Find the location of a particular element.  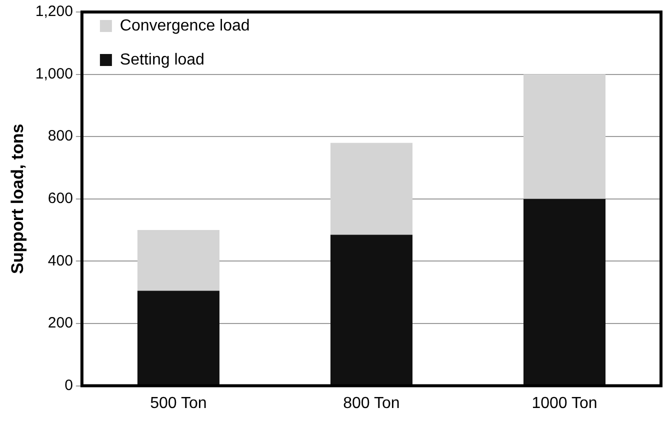

y-axis-title: Support load, tons is located at coordinates (17, 199).